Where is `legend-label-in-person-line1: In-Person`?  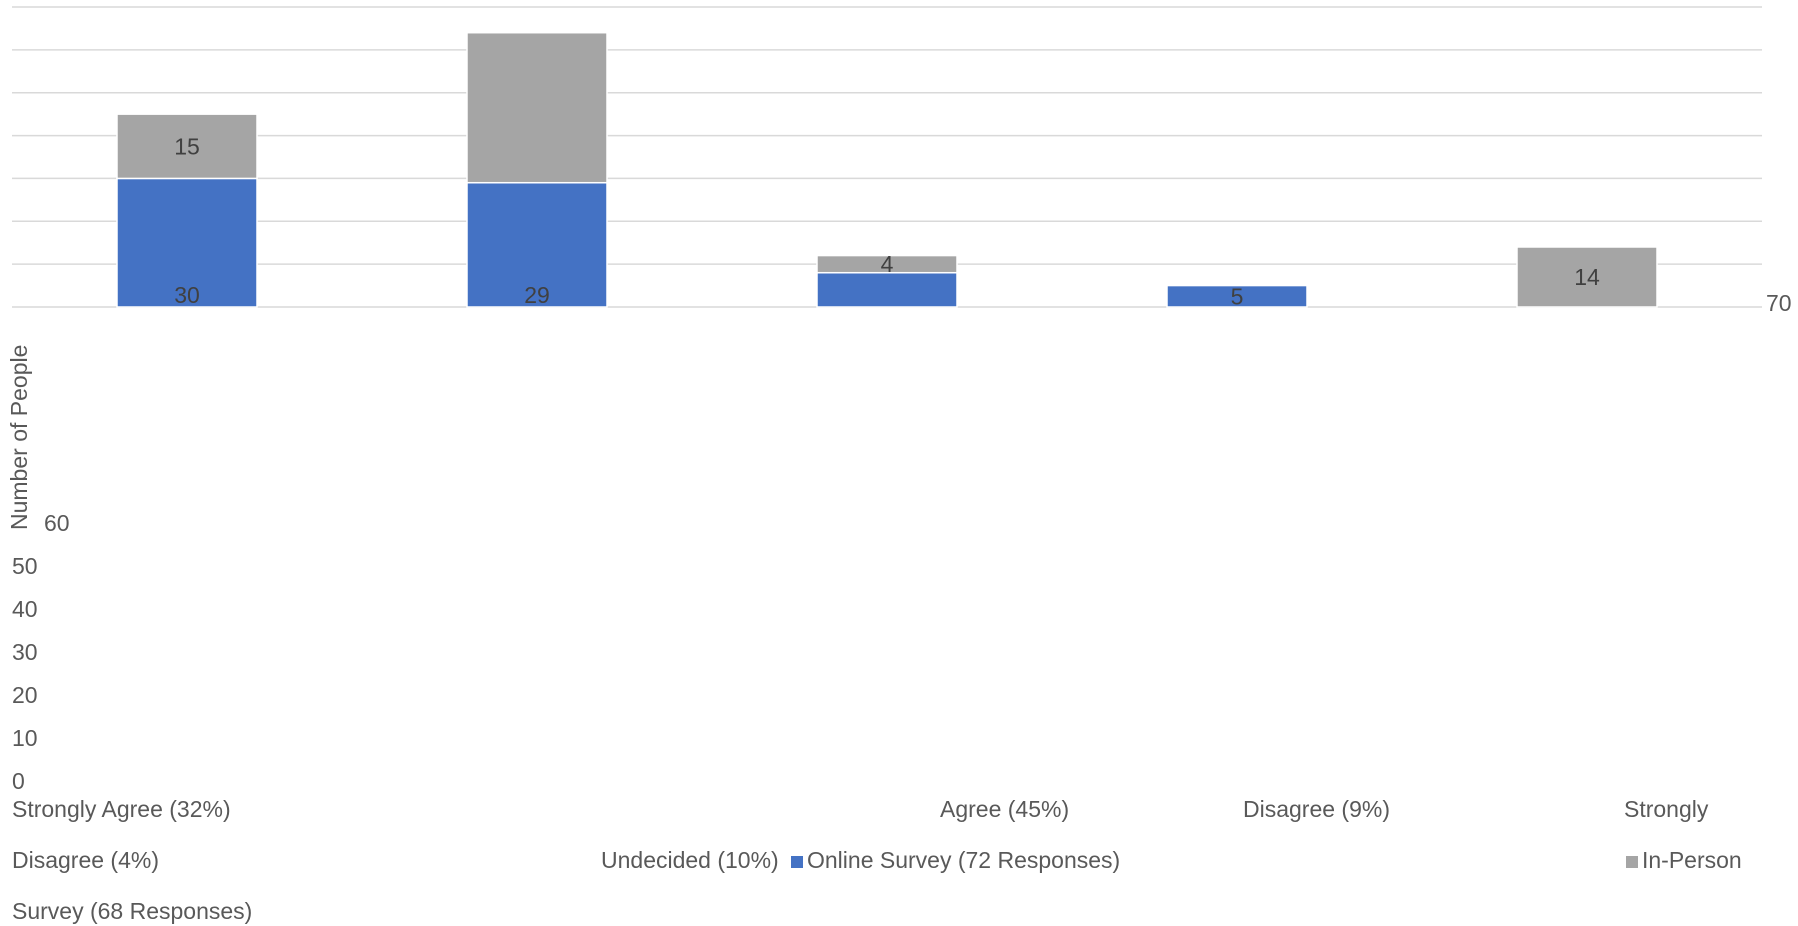
legend-label-in-person-line1: In-Person is located at coordinates (1692, 860).